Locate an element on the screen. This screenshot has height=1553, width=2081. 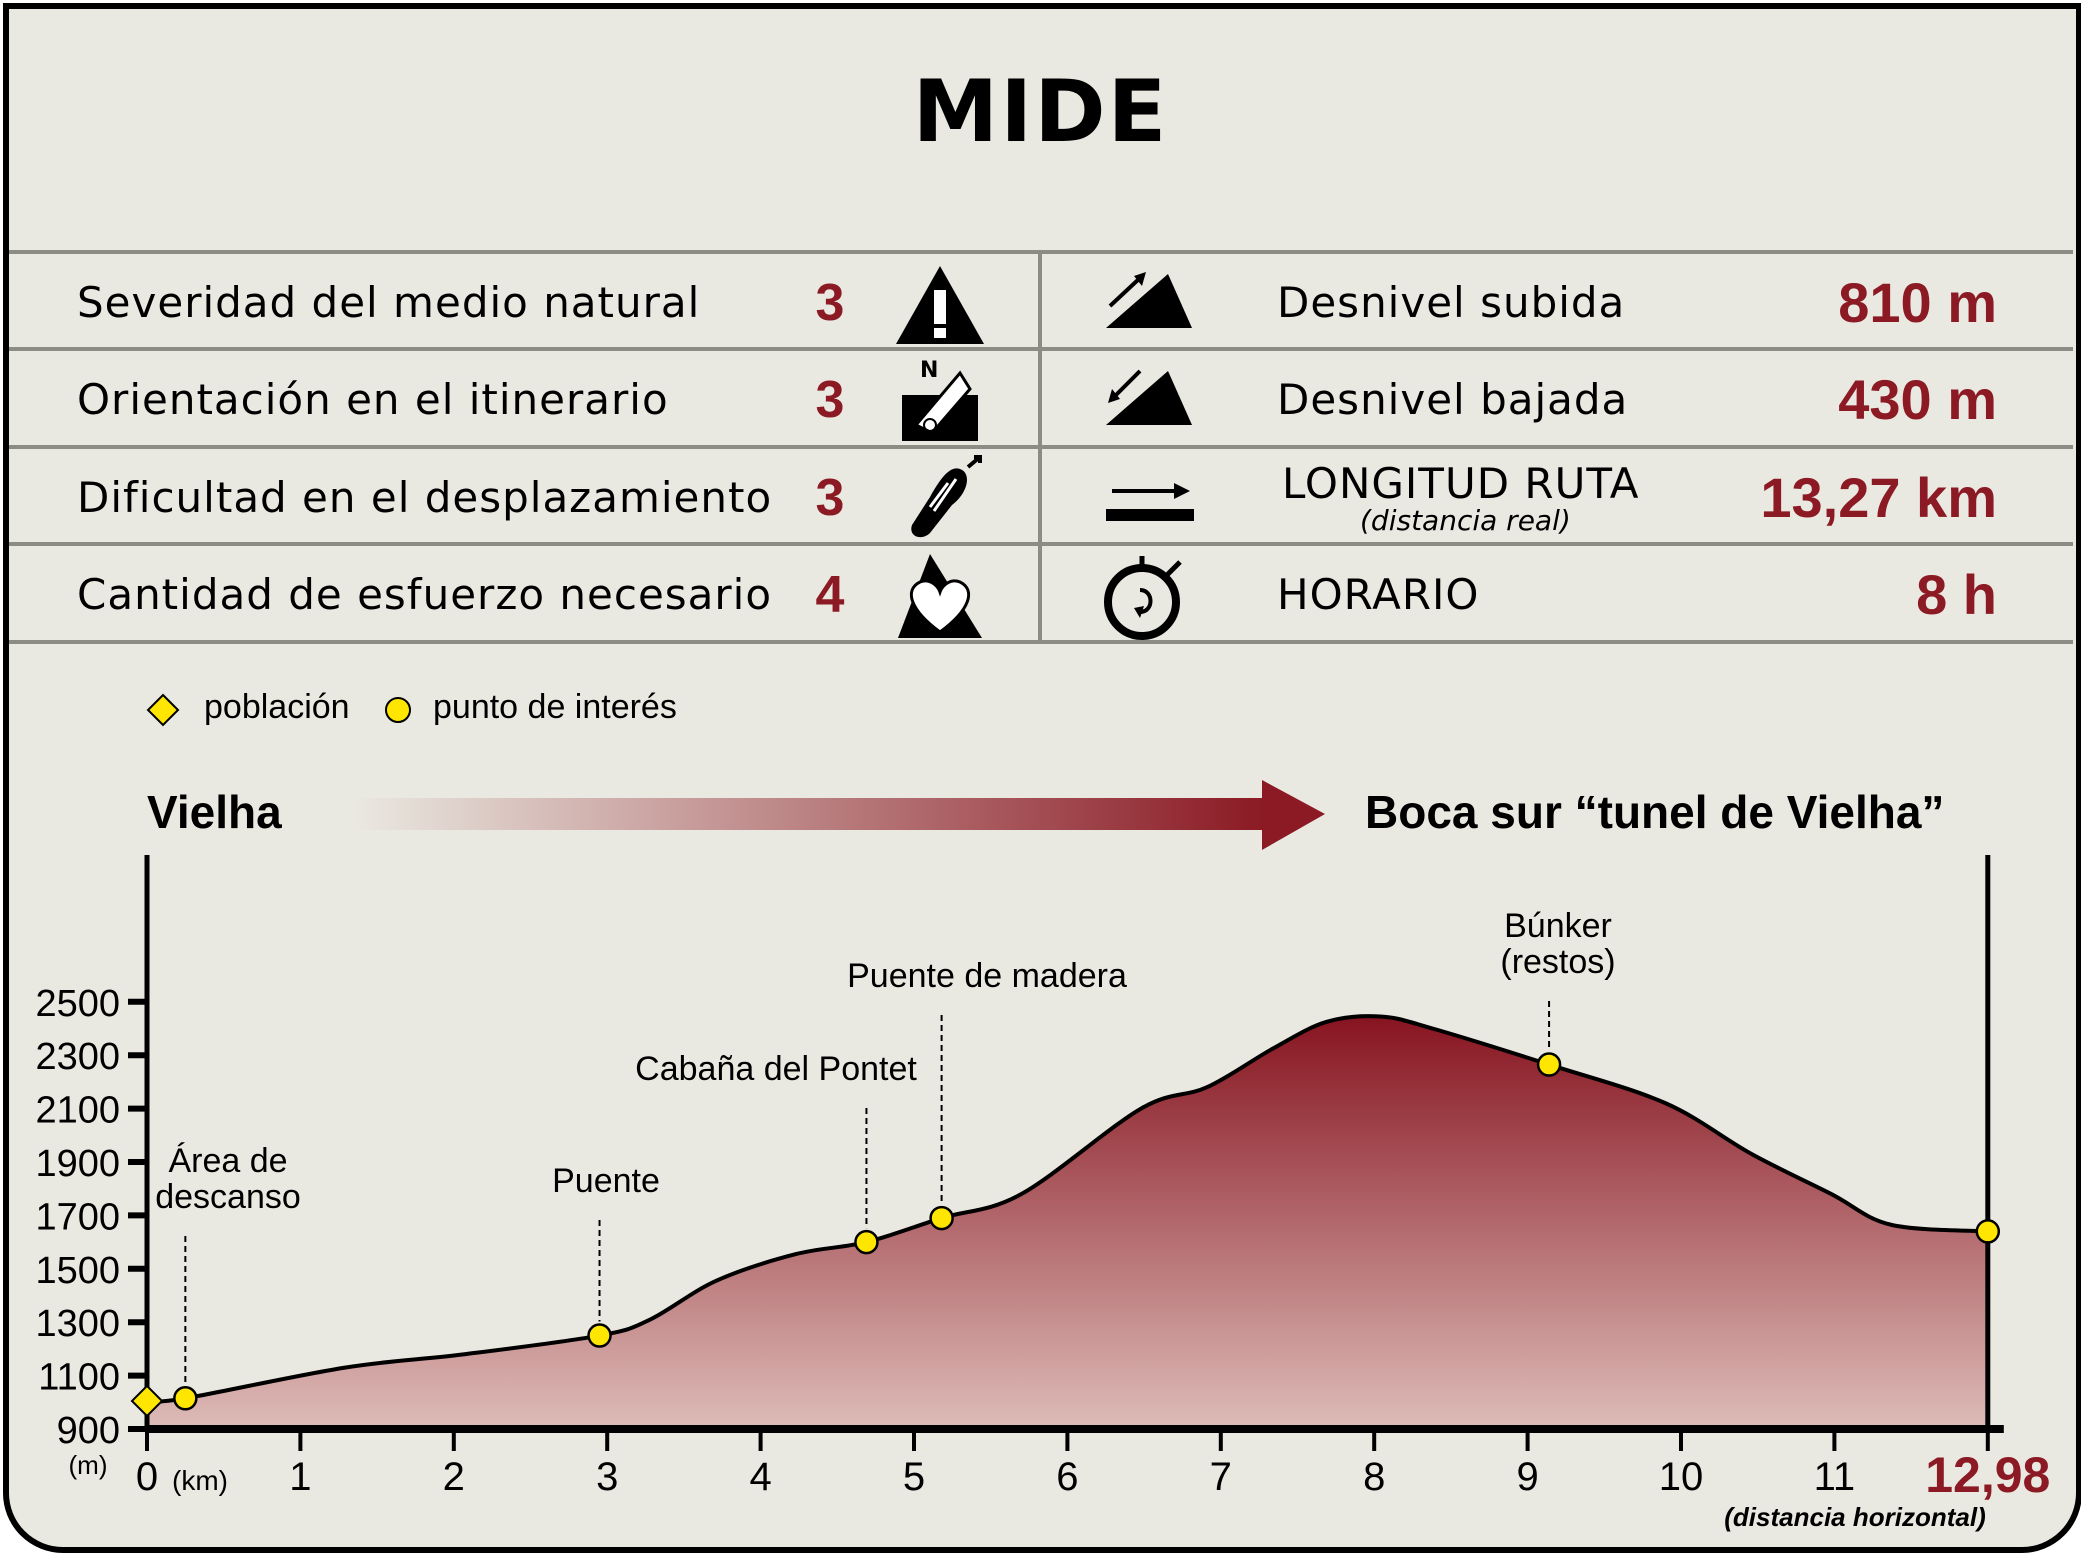
poi-label: Búnker is located at coordinates (1558, 926).